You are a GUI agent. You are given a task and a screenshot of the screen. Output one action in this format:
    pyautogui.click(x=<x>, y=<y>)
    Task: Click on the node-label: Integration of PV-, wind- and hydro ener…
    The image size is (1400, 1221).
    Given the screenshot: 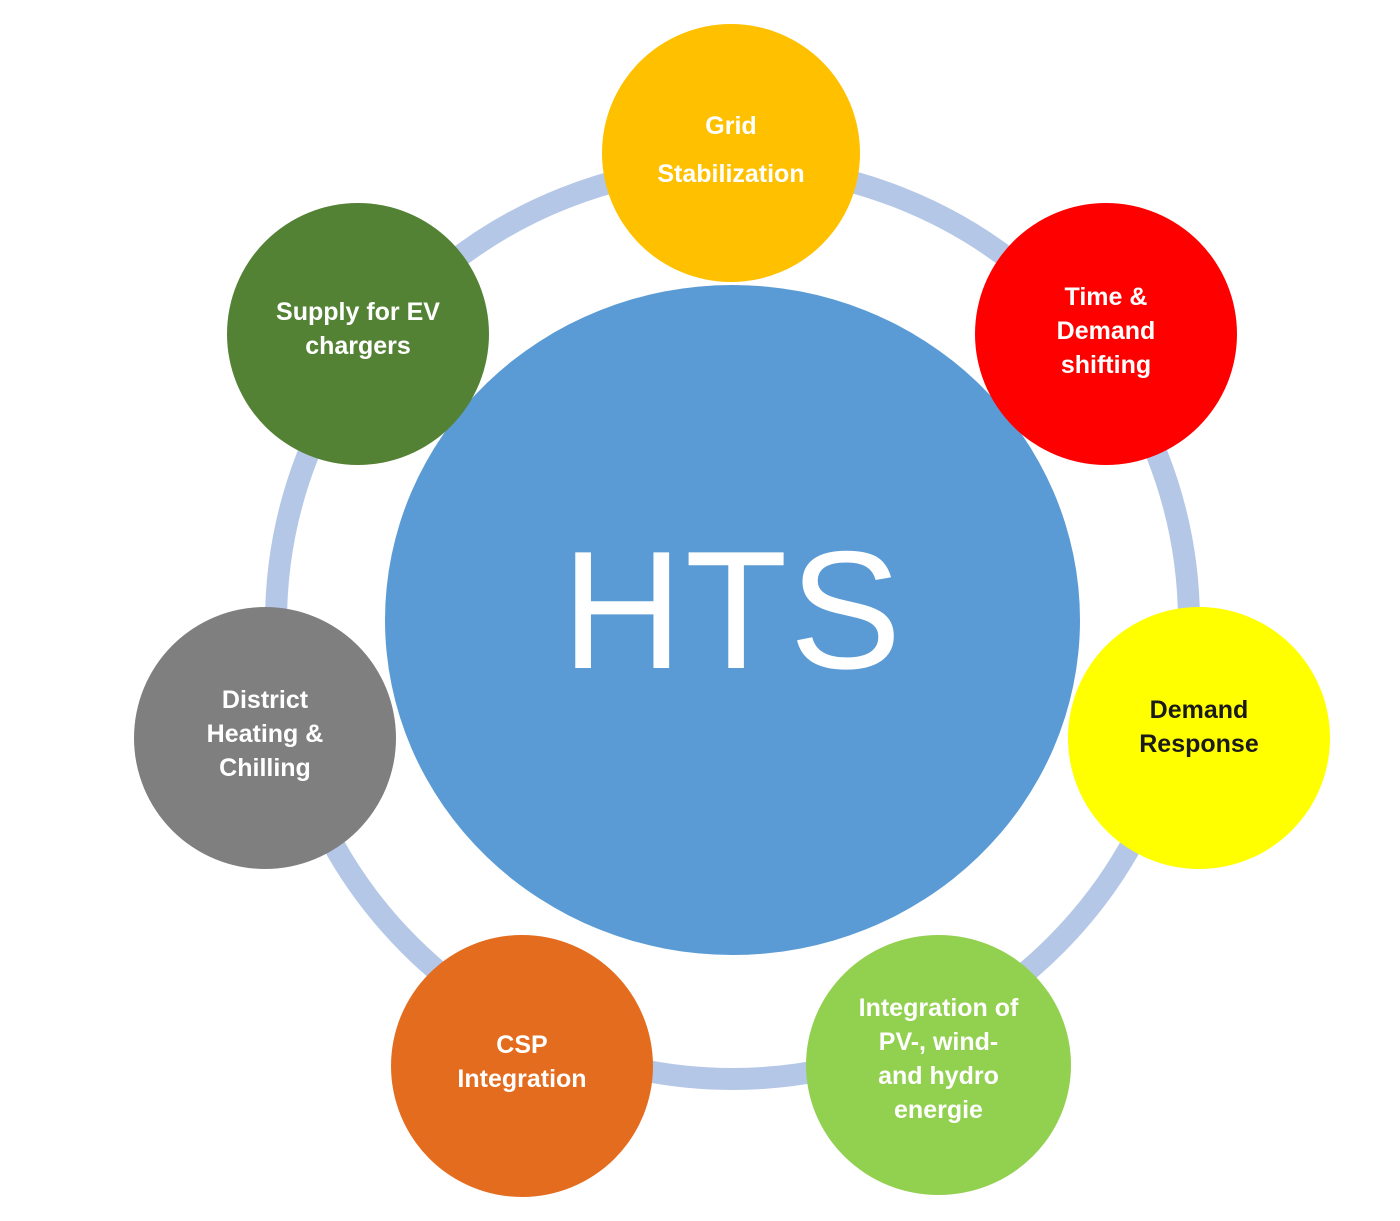 What is the action you would take?
    pyautogui.click(x=938, y=1059)
    